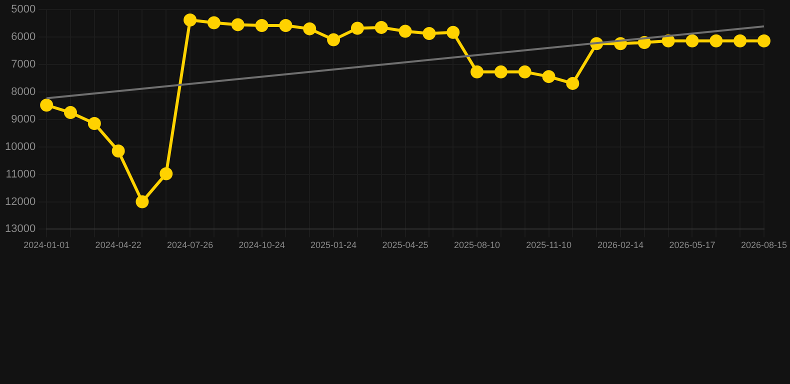  I want to click on y-tick-label: 5000, so click(23, 10).